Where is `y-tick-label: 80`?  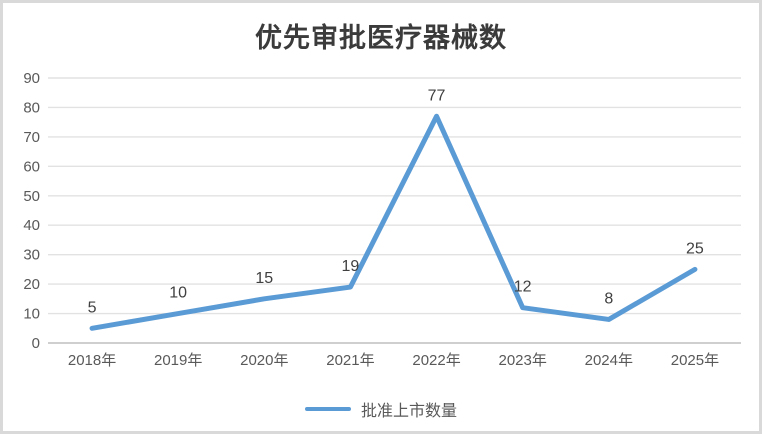
y-tick-label: 80 is located at coordinates (31, 107).